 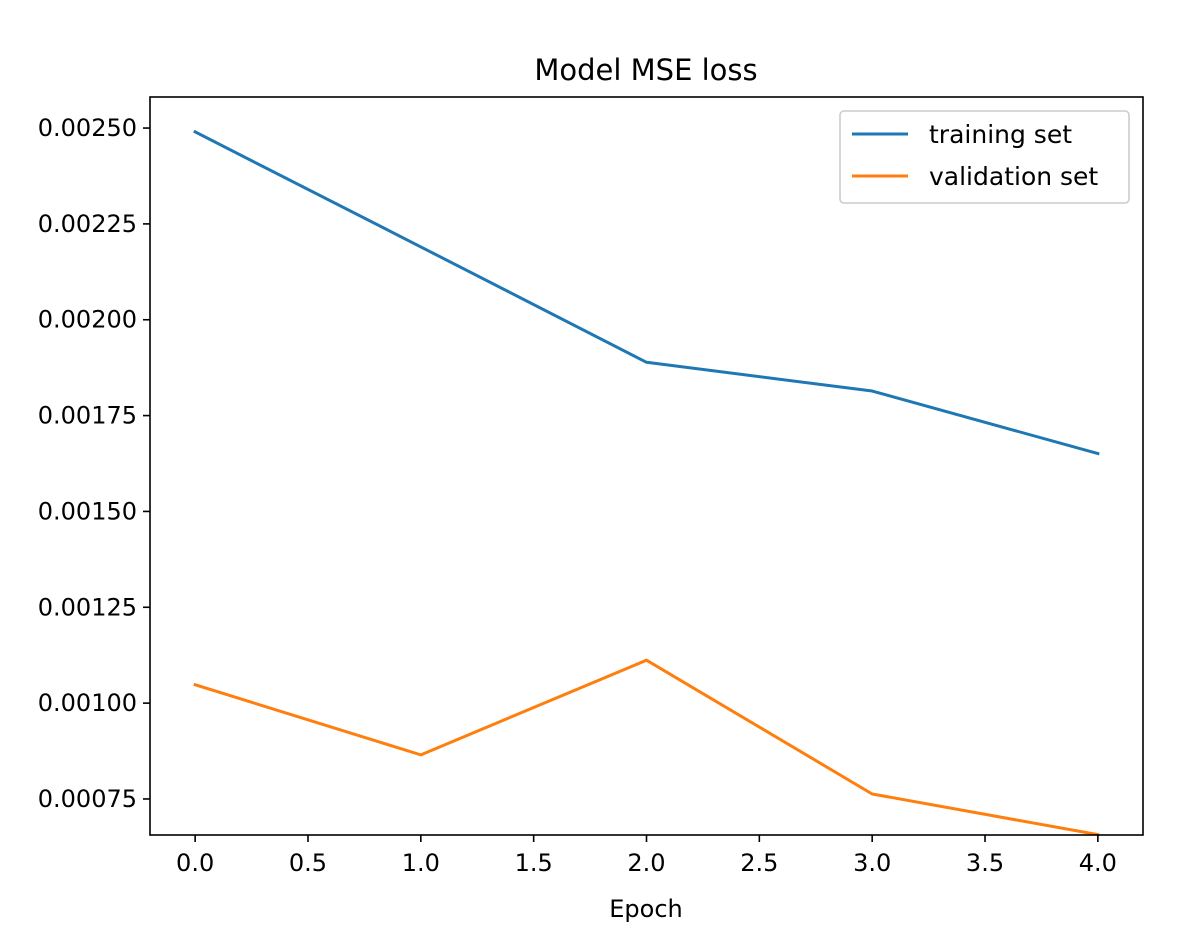 I want to click on x-tick-label: 1.0, so click(x=421, y=863).